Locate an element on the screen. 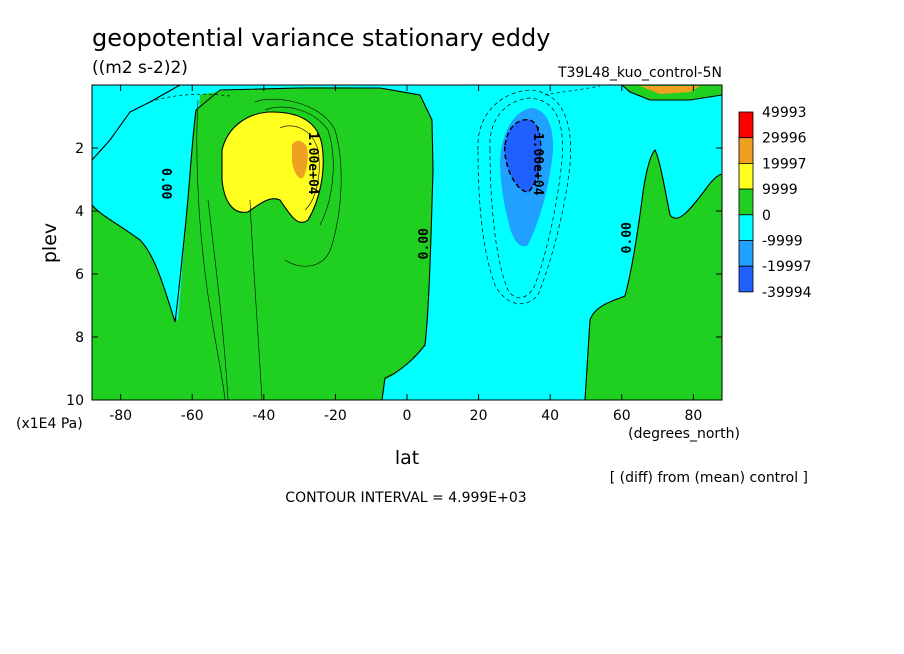 Image resolution: width=904 pixels, height=654 pixels. units-label: ((m2 s-2)2) is located at coordinates (140, 68).